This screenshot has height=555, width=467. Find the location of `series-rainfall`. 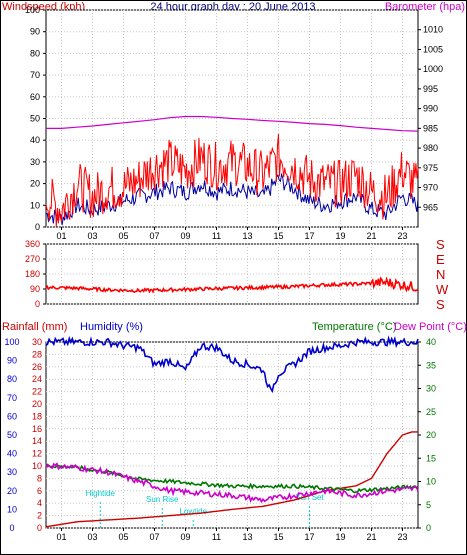

series-rainfall is located at coordinates (231, 479).